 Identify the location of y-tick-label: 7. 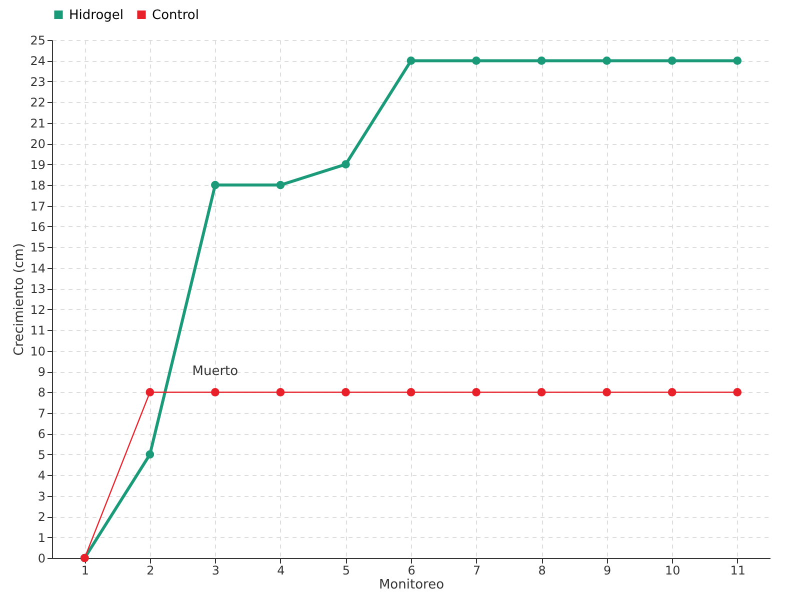
(42, 413).